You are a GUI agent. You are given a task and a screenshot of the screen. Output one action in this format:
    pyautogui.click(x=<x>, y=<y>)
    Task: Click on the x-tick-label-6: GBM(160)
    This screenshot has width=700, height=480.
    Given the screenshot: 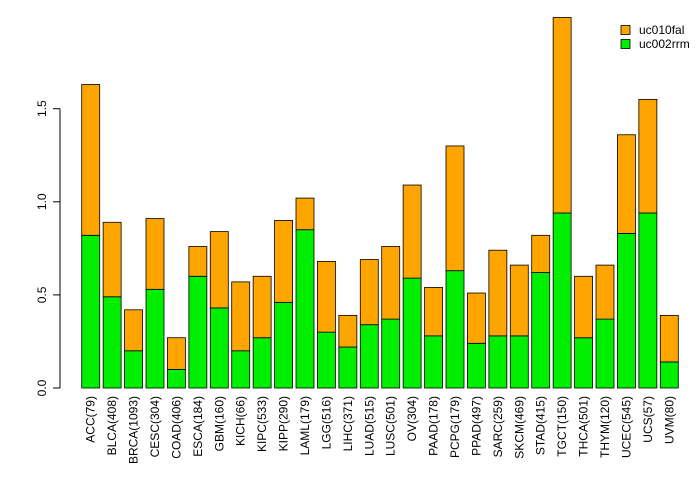 What is the action you would take?
    pyautogui.click(x=219, y=423)
    